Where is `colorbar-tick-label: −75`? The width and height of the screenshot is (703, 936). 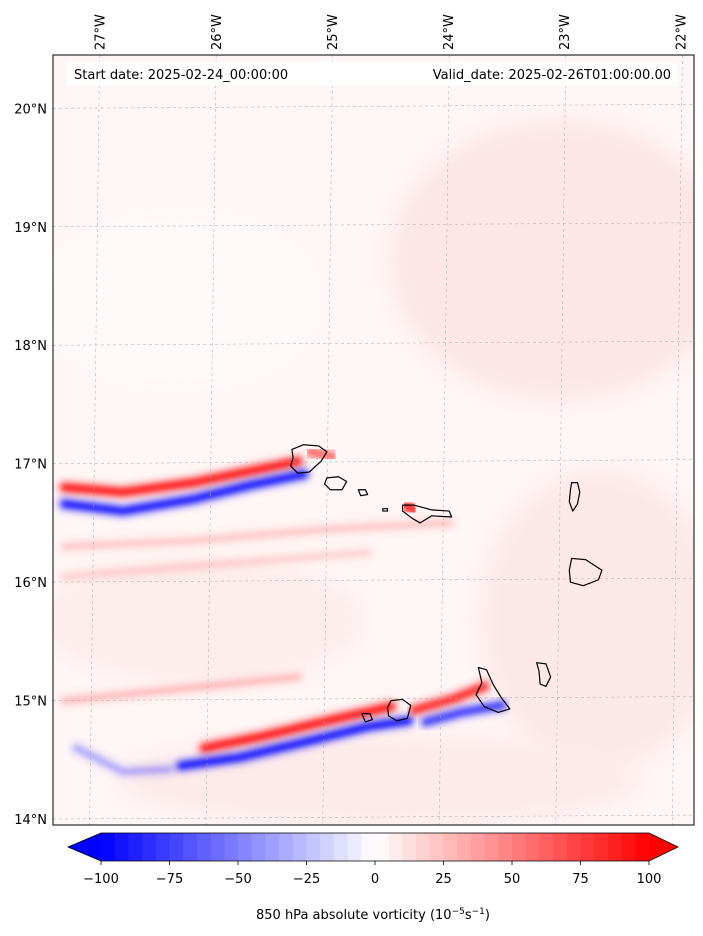
colorbar-tick-label: −75 is located at coordinates (169, 879).